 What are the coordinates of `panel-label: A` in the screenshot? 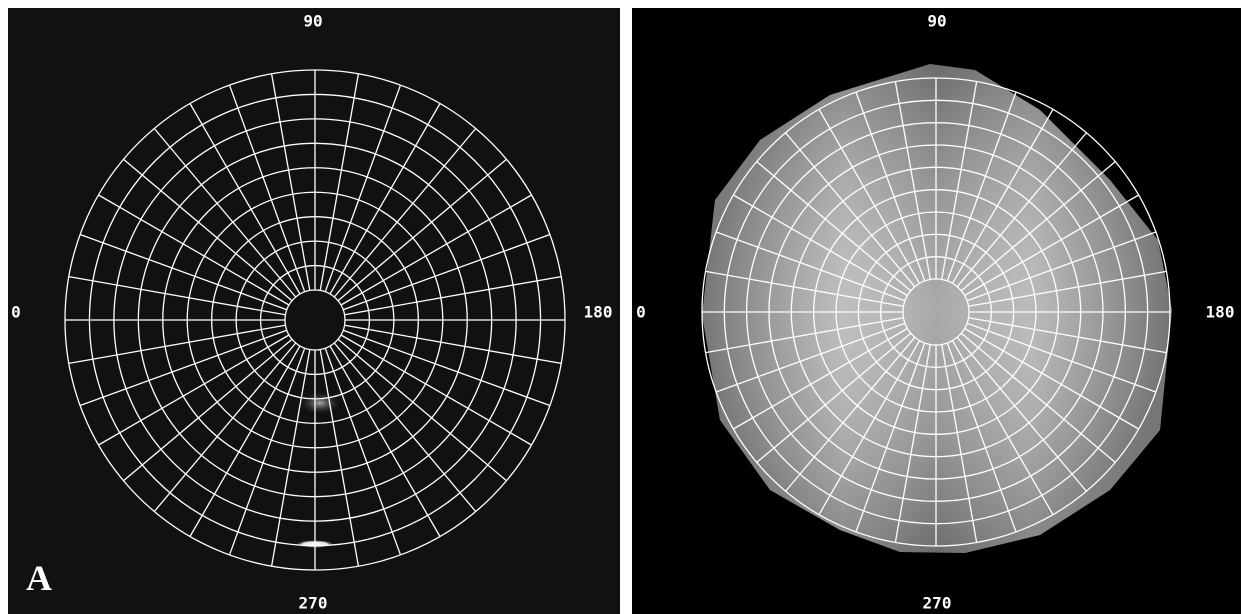 It's located at (39, 578).